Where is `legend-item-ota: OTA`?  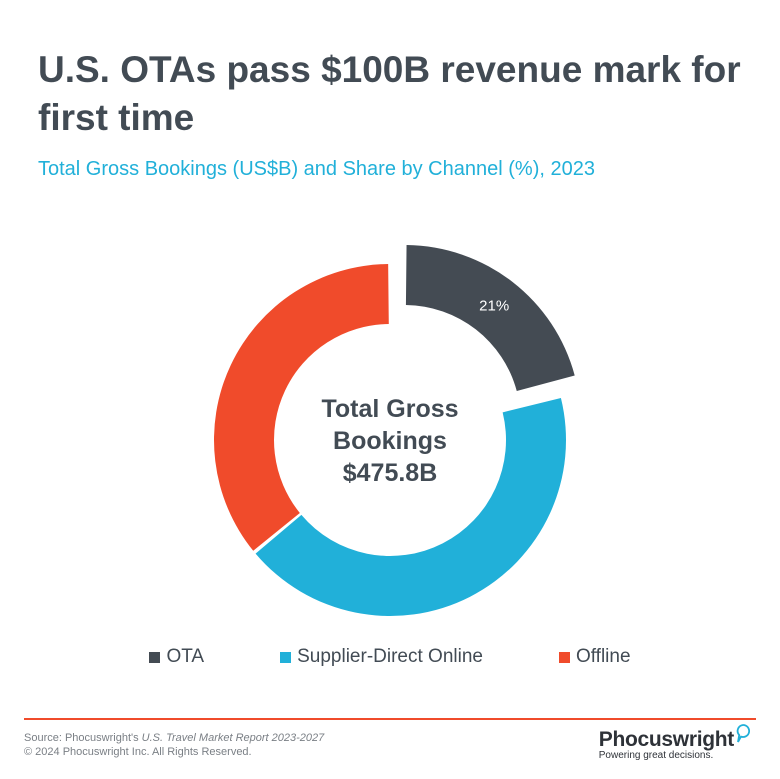
legend-item-ota: OTA is located at coordinates (176, 657).